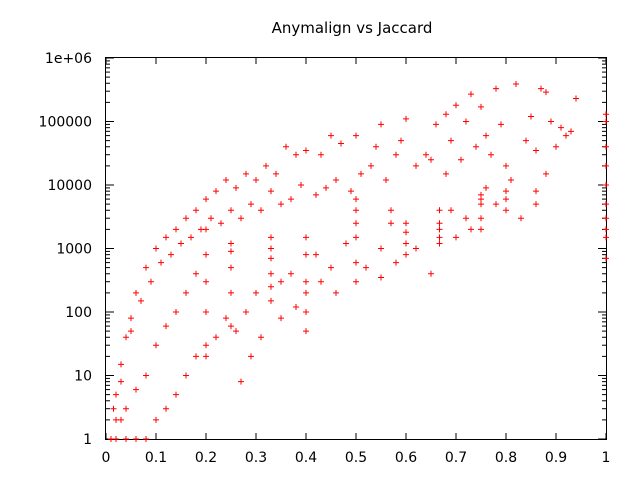  Describe the element at coordinates (69, 186) in the screenshot. I see `y-tick-label: 10000` at that location.